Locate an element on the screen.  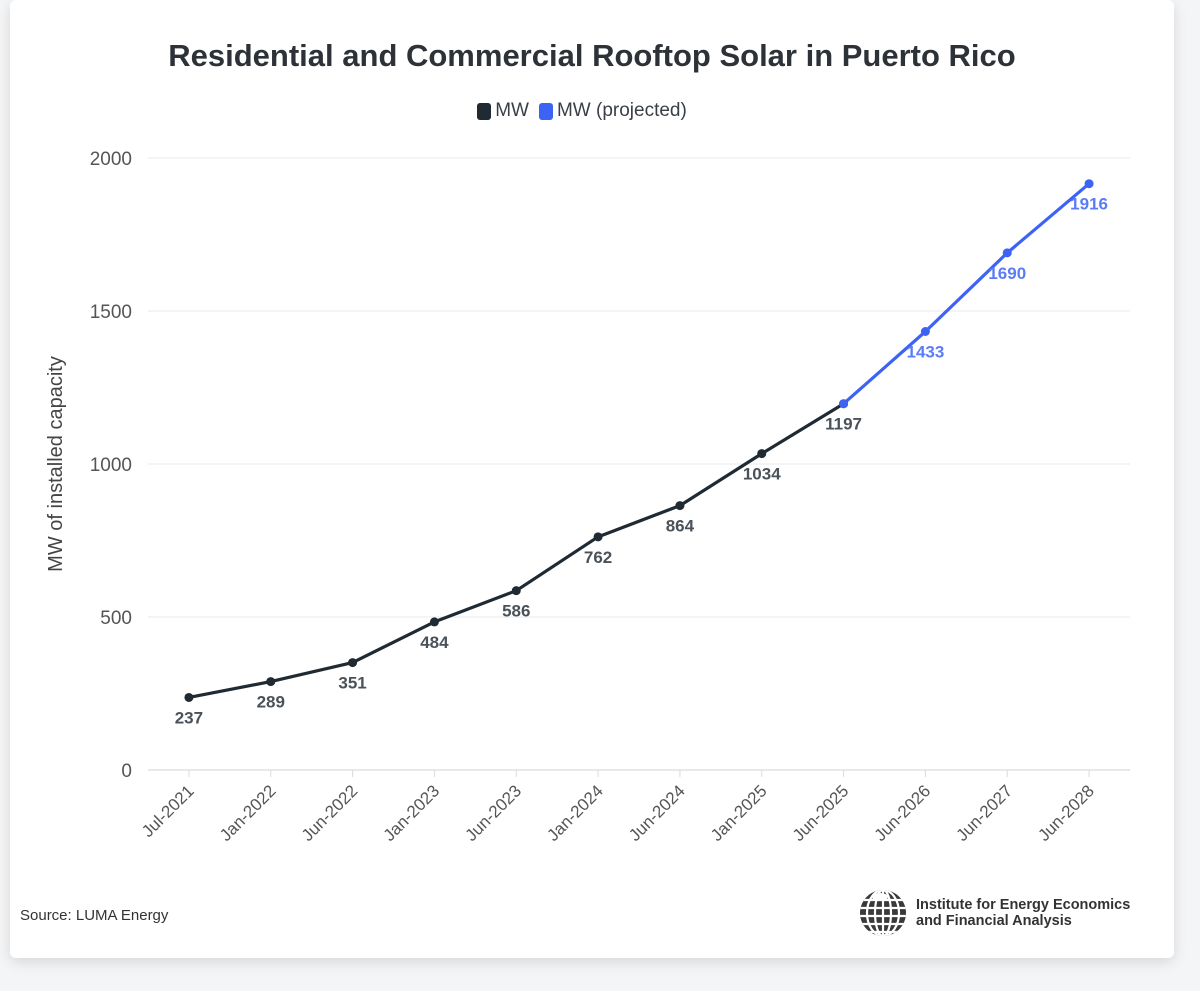
x-tick-label: Jan-2024 is located at coordinates (575, 813).